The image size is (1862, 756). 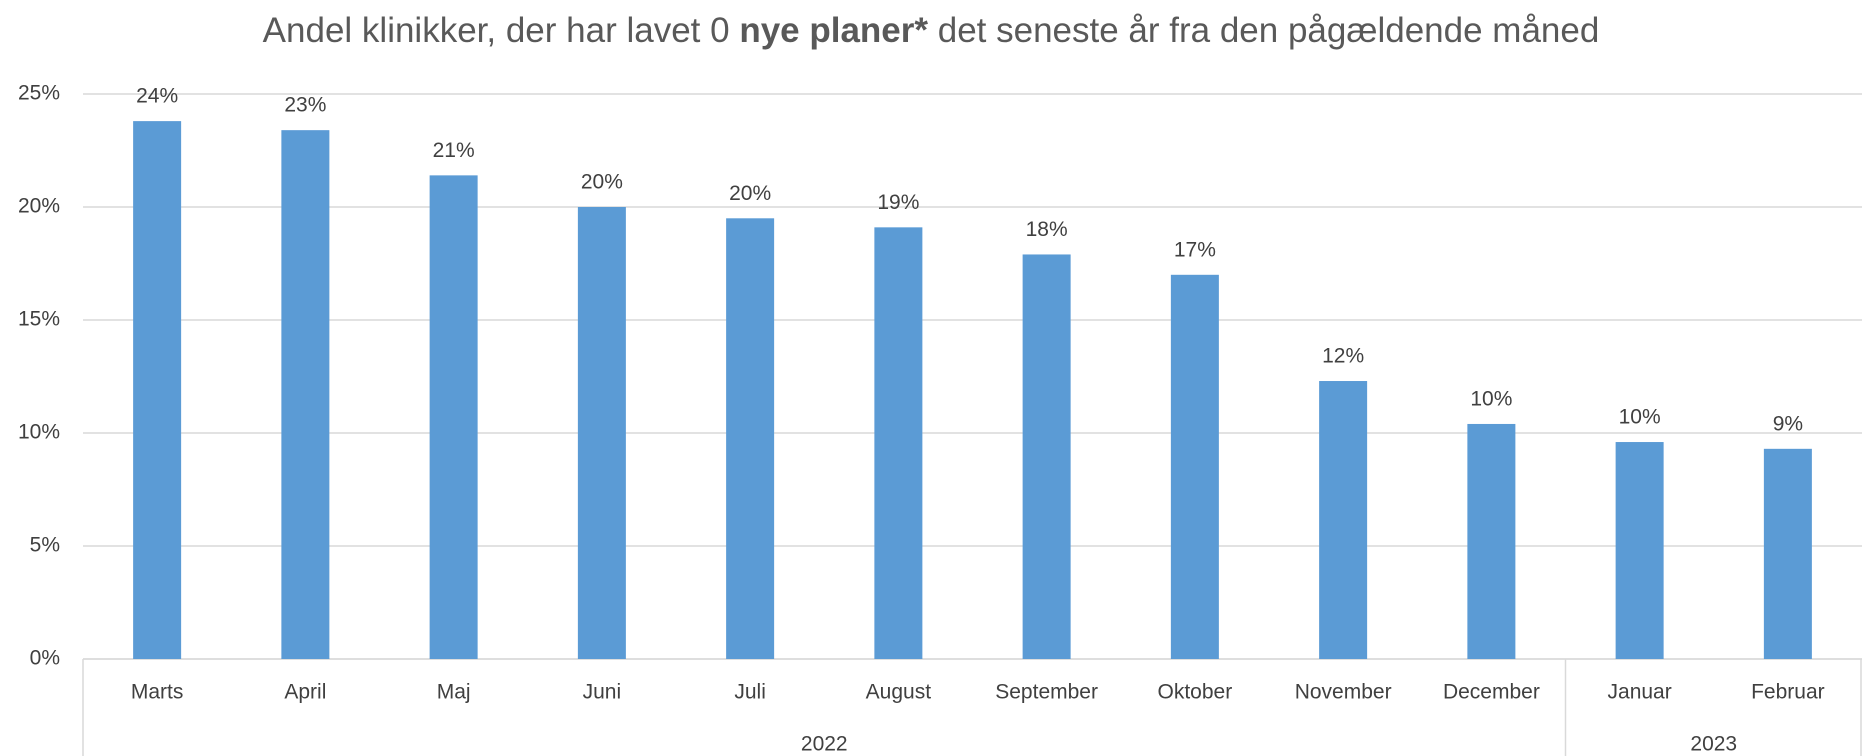 I want to click on x-tick-label: August, so click(x=899, y=692).